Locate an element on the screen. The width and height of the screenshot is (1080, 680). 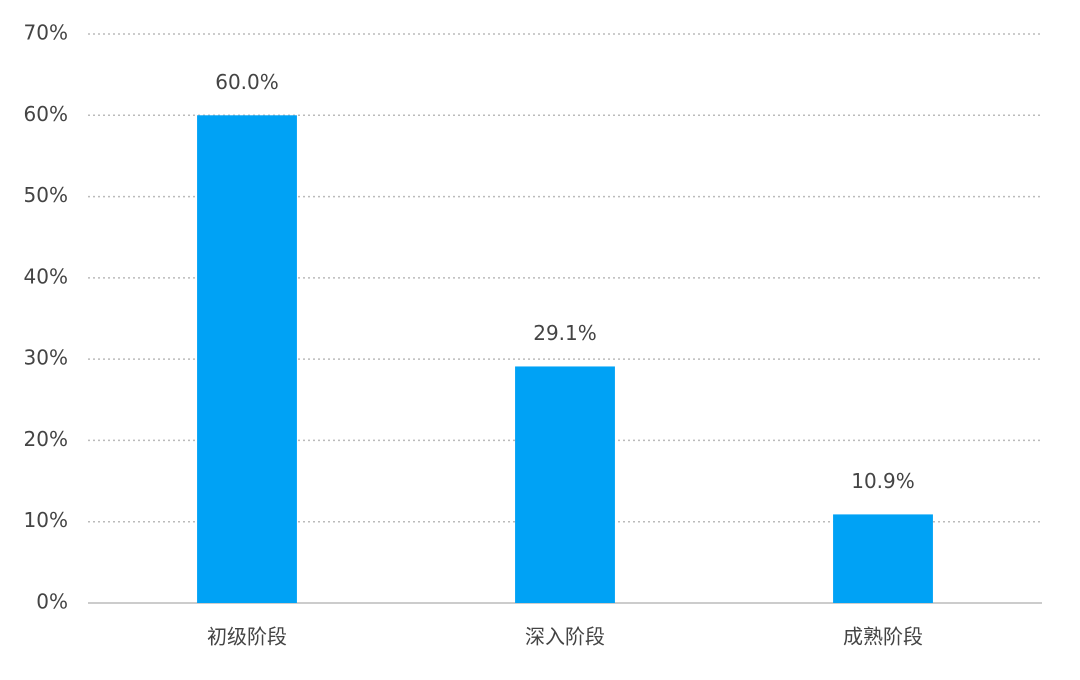
y-tick-label: 10% is located at coordinates (46, 520).